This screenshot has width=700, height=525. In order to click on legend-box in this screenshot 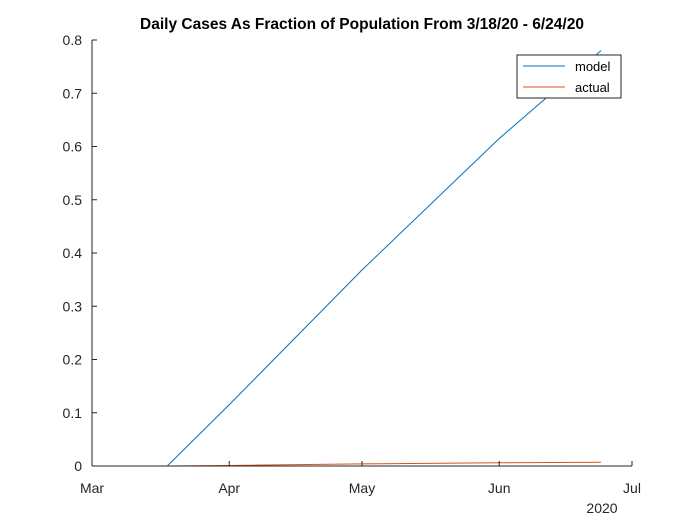, I will do `click(569, 76)`.